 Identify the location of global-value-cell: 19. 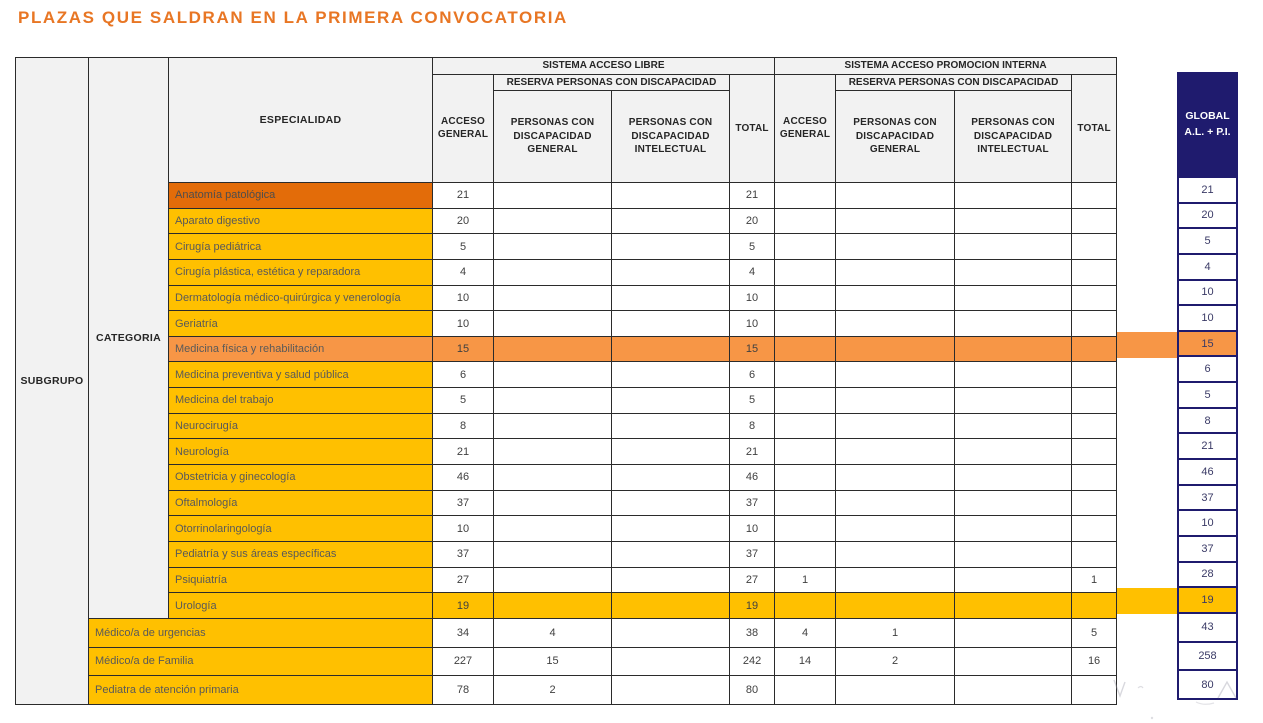
(1207, 601).